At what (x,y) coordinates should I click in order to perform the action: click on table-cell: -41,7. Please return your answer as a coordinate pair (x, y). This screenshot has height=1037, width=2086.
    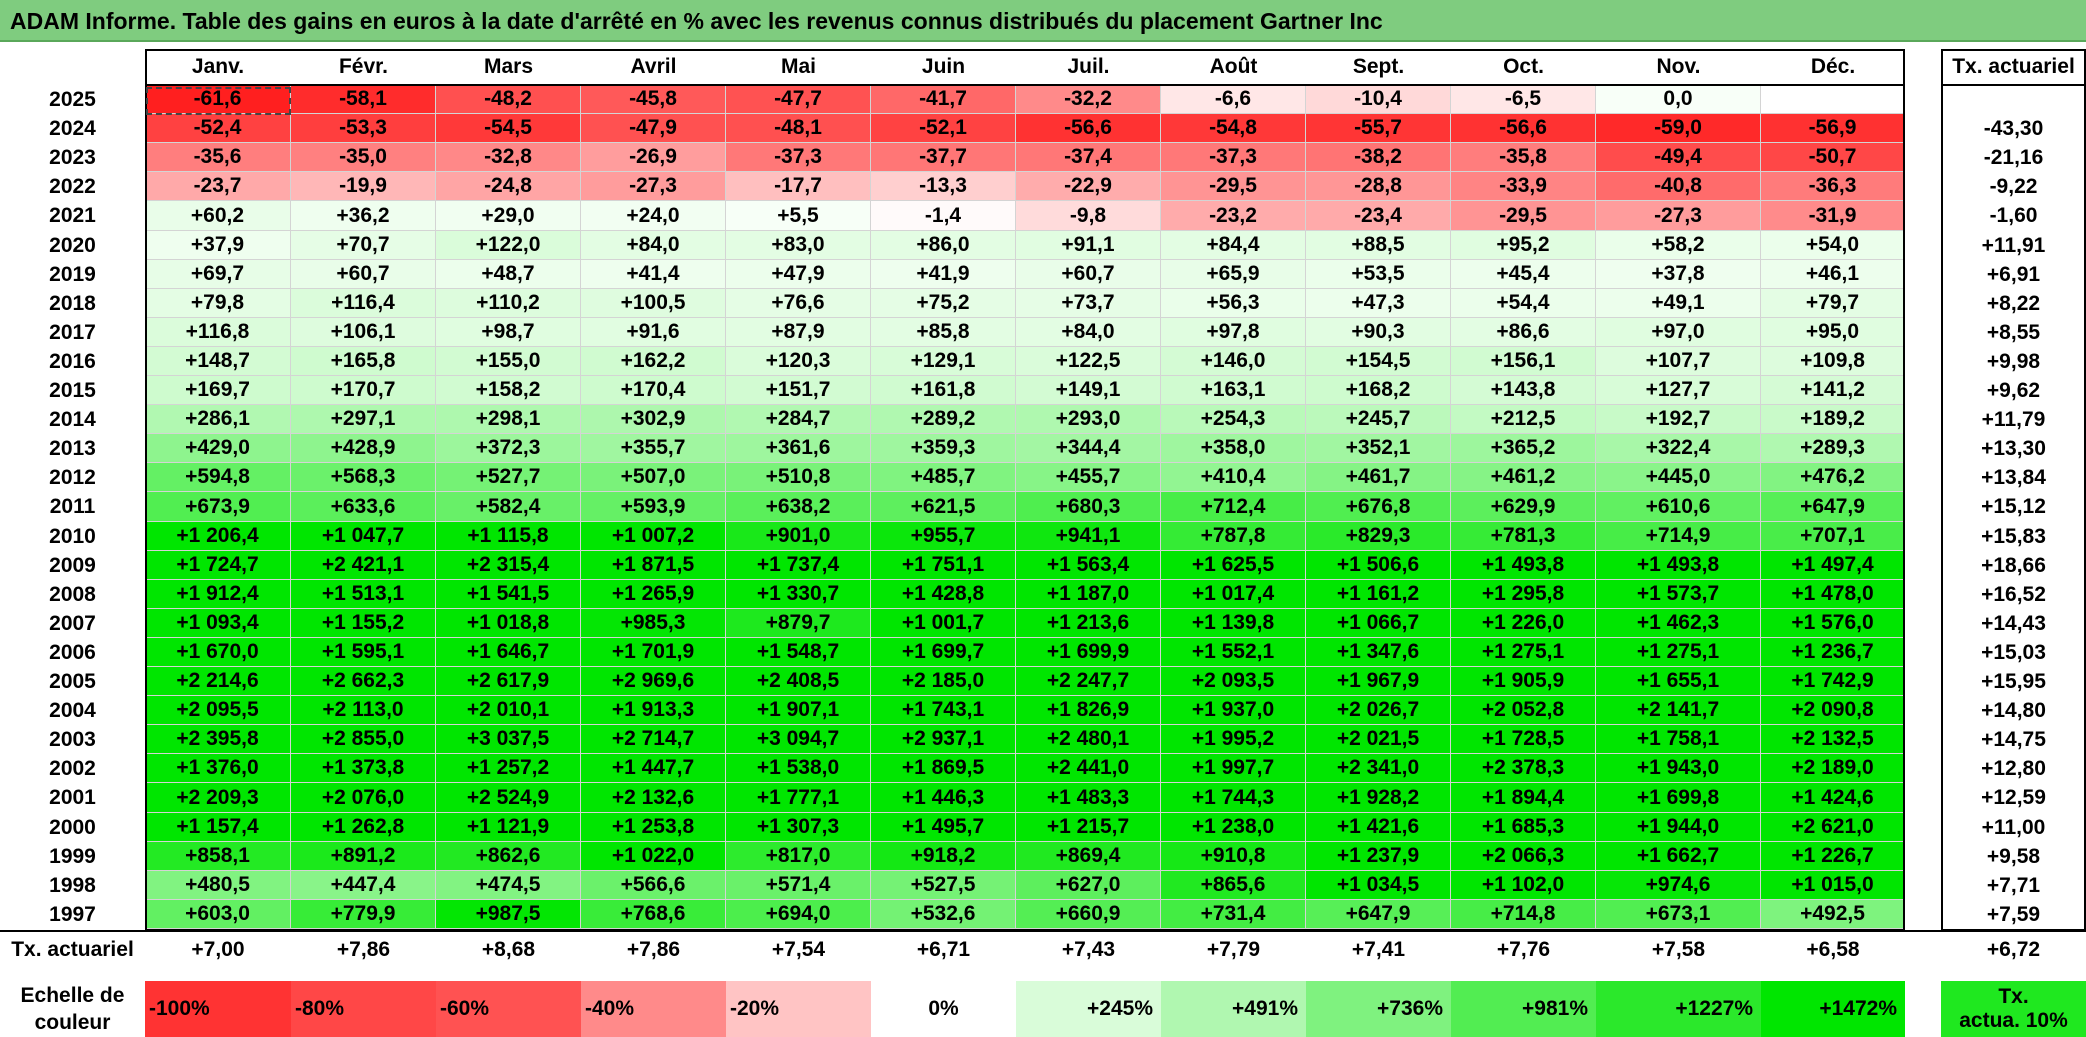
    Looking at the image, I should click on (943, 99).